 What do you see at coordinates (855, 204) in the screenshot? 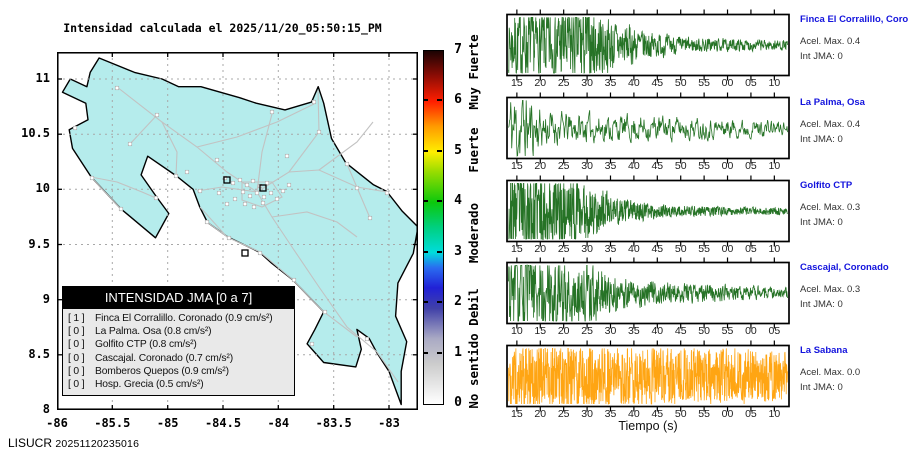
I see `station-info: Golfito CTP Acel. Max. 0.3 Int JMA: 0` at bounding box center [855, 204].